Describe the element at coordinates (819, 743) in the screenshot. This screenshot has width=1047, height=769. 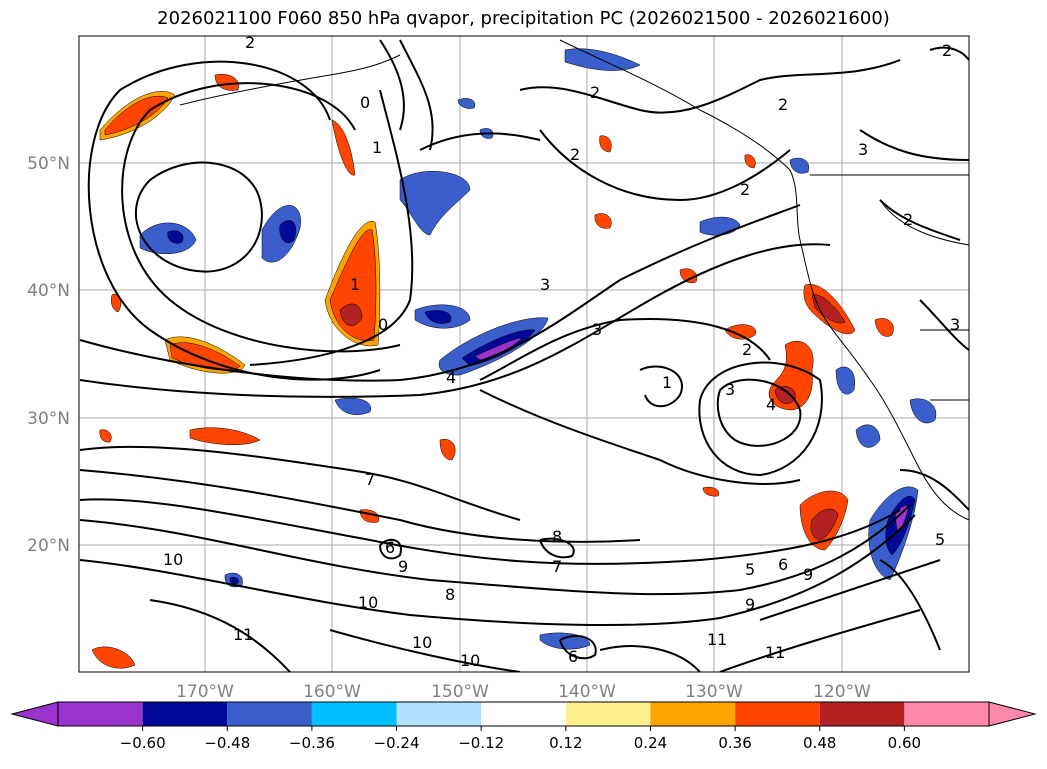
I see `colorbar-tick-label: 0.48` at that location.